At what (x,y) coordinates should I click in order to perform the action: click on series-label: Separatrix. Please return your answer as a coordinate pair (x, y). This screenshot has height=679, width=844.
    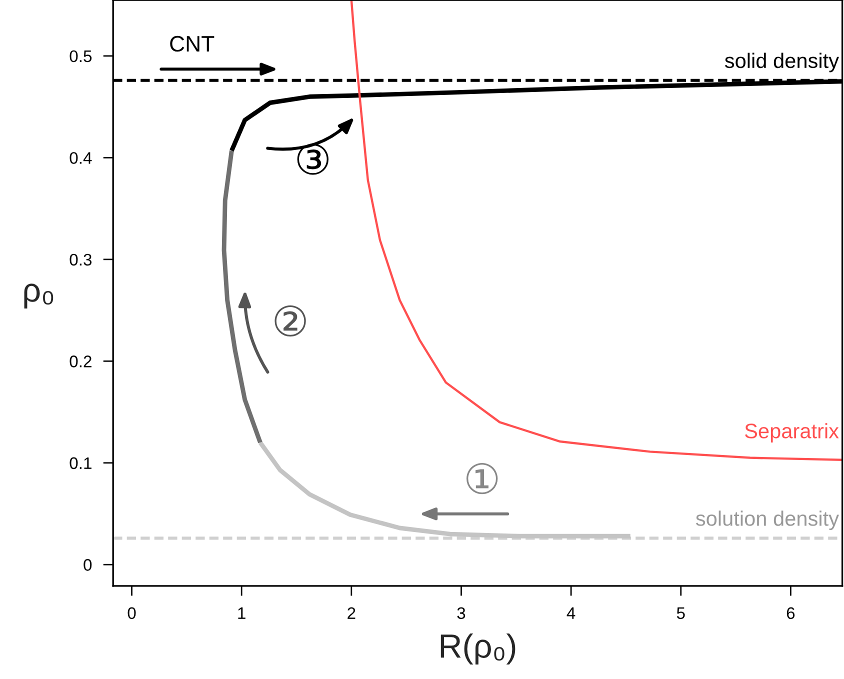
    Looking at the image, I should click on (792, 433).